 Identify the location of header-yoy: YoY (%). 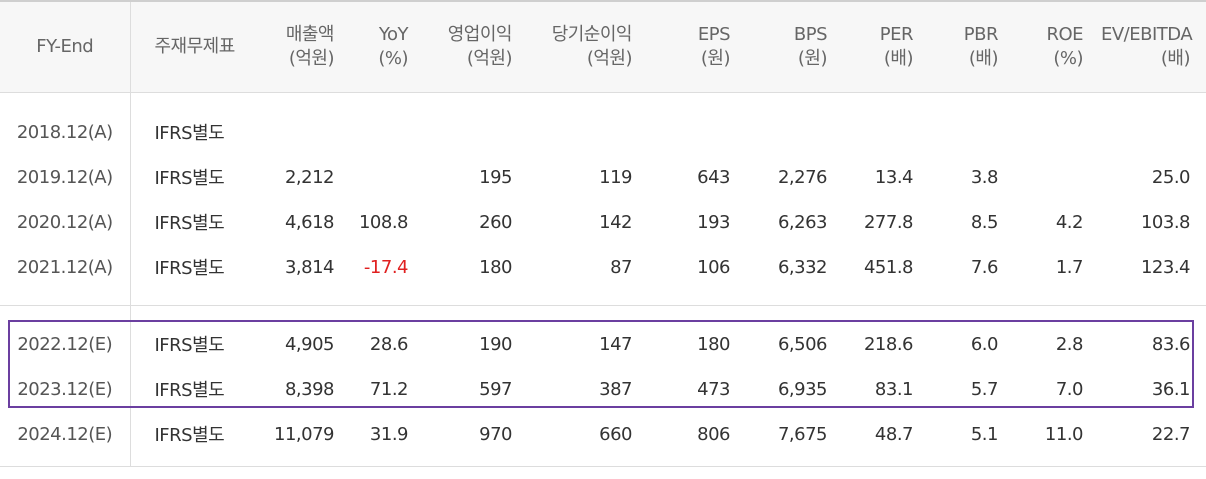
(389, 46).